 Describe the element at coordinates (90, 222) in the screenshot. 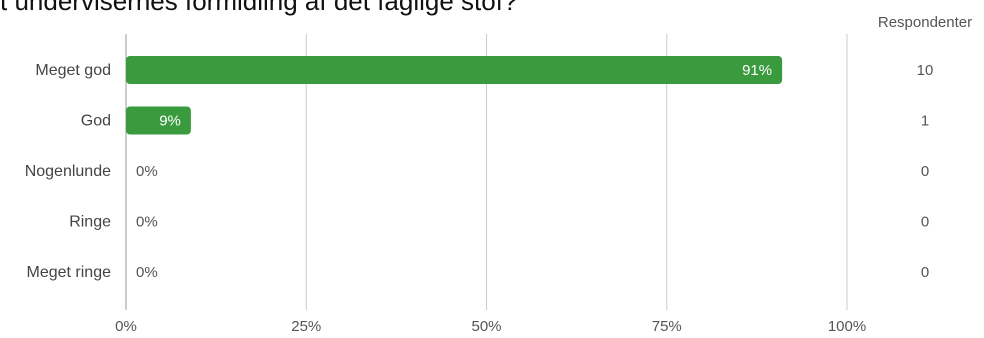

I see `category-label: Ringe` at that location.